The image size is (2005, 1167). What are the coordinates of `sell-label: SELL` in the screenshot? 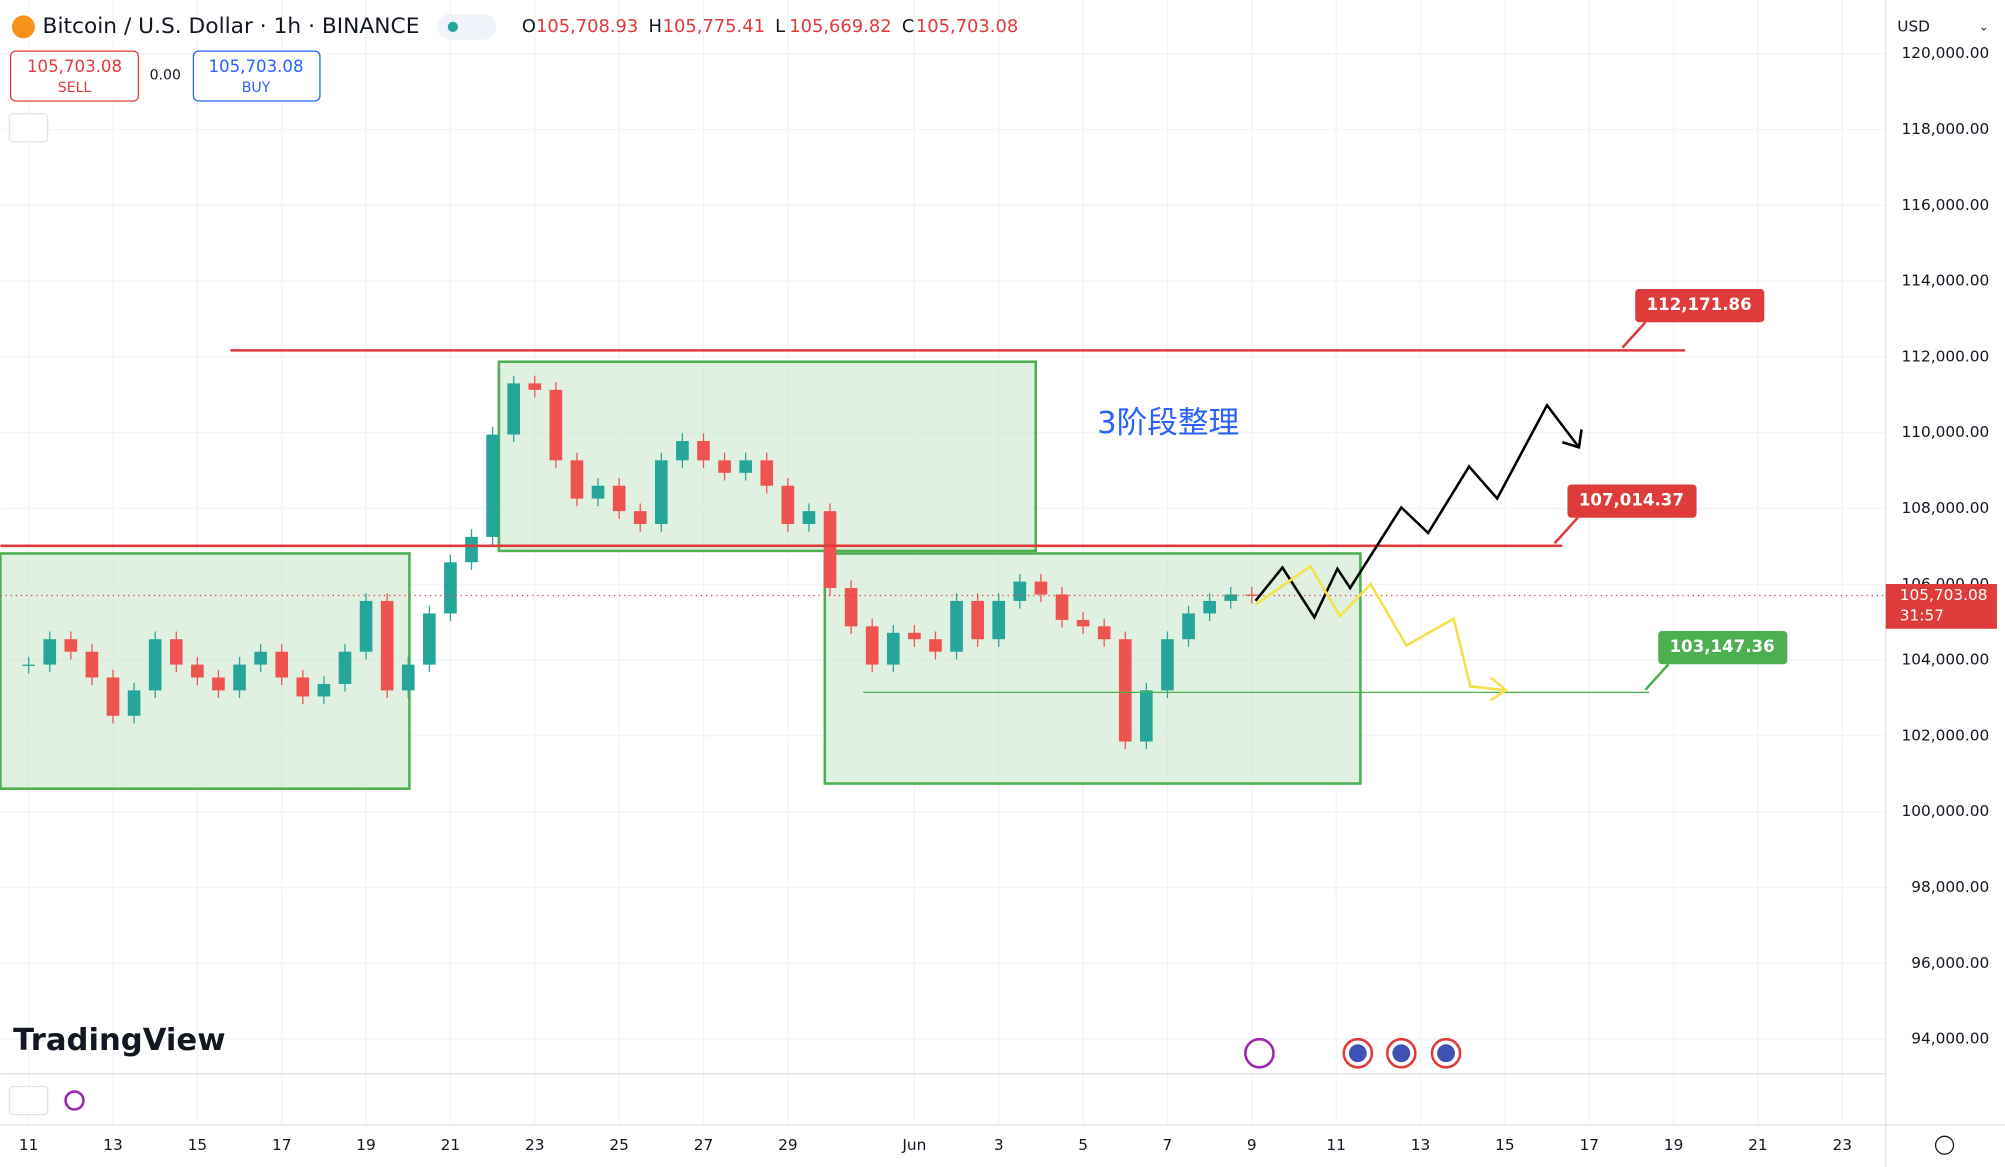 It's located at (75, 88).